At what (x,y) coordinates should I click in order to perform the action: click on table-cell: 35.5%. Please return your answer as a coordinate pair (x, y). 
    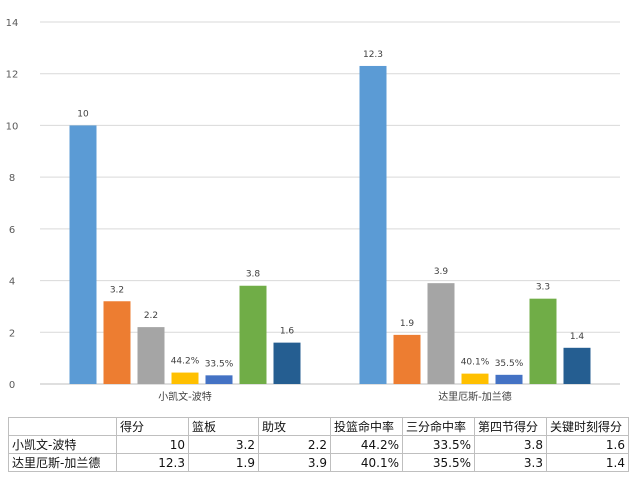
    Looking at the image, I should click on (438, 462).